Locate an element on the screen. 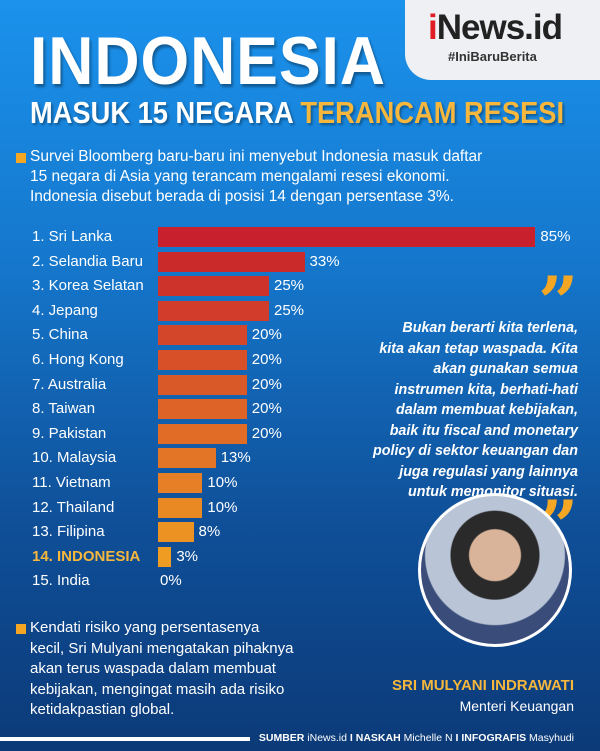 Image resolution: width=600 pixels, height=751 pixels. value-label: 33% is located at coordinates (324, 261).